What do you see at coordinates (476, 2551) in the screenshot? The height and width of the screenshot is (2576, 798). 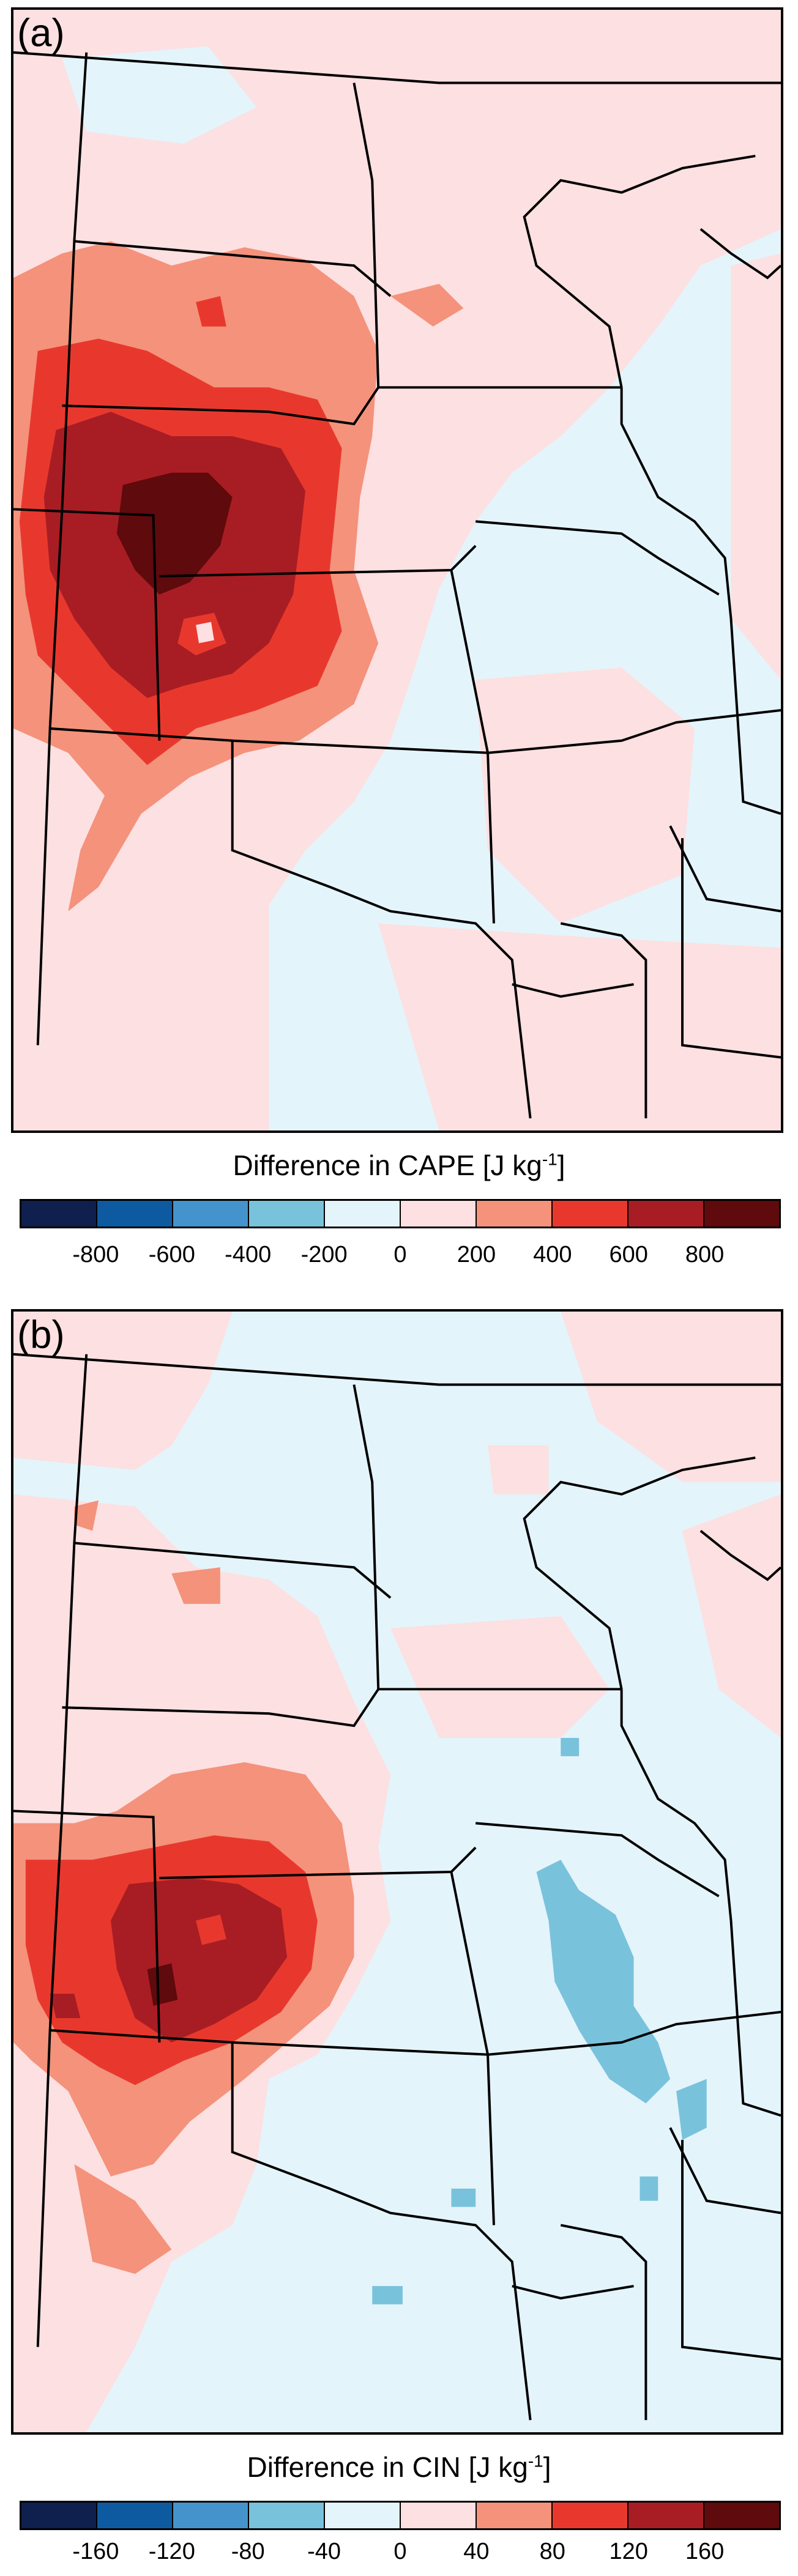 I see `colorbar-tick-label: 40` at bounding box center [476, 2551].